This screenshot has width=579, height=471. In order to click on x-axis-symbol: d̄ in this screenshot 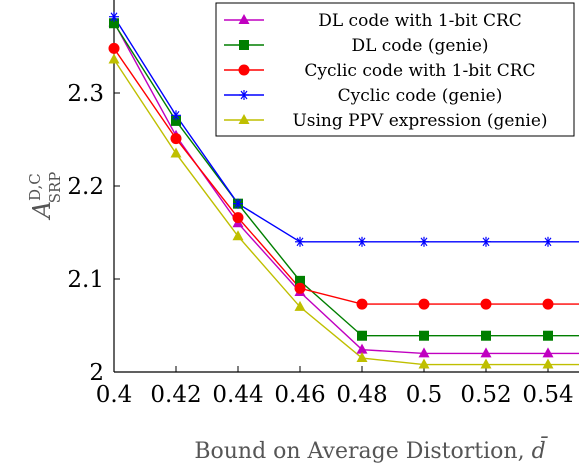, I will do `click(540, 450)`.